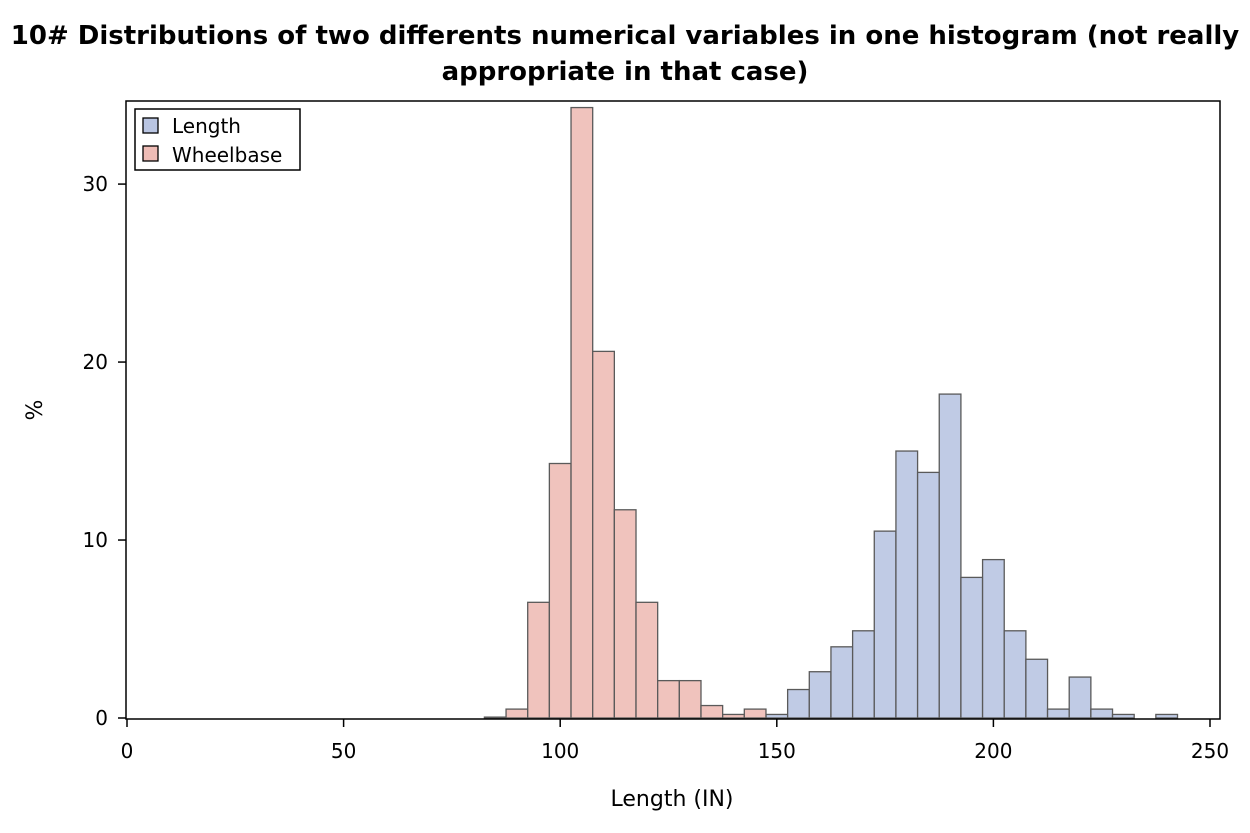 This screenshot has width=1250, height=833. Describe the element at coordinates (560, 590) in the screenshot. I see `bar-wheelbase-97.5` at that location.